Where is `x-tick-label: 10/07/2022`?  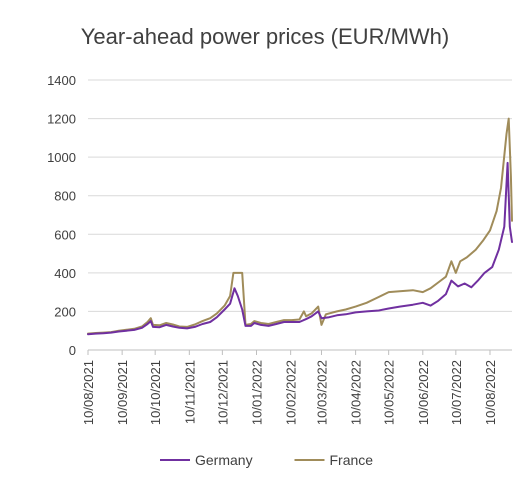 x-tick-label: 10/07/2022 is located at coordinates (456, 392).